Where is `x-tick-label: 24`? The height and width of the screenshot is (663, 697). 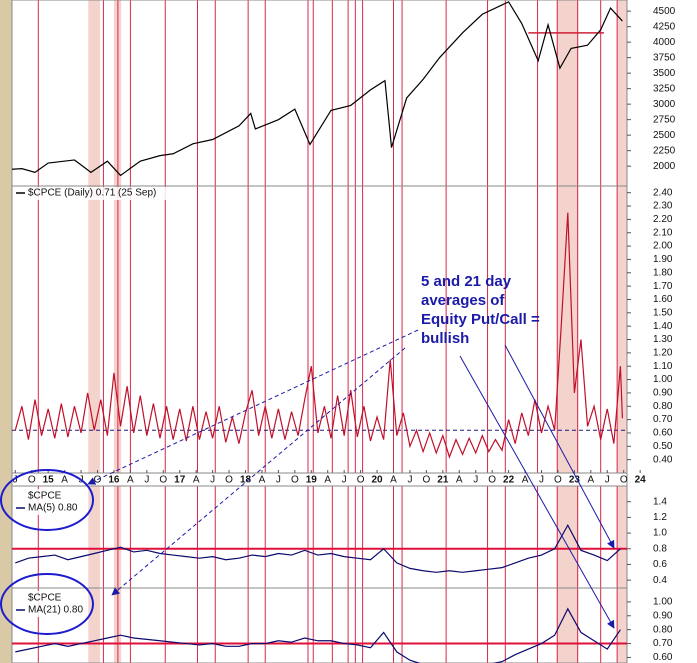 x-tick-label: 24 is located at coordinates (641, 480).